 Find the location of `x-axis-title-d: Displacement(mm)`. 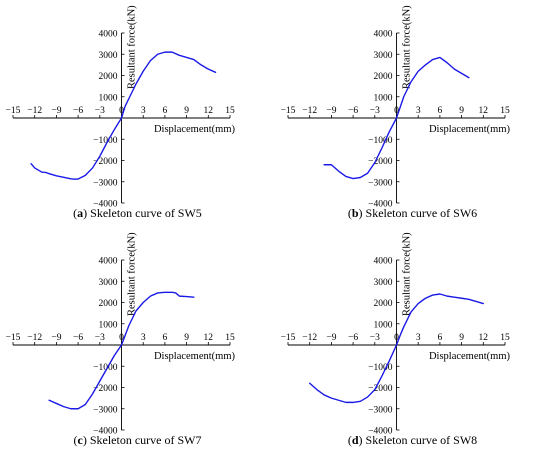

x-axis-title-d: Displacement(mm) is located at coordinates (470, 356).